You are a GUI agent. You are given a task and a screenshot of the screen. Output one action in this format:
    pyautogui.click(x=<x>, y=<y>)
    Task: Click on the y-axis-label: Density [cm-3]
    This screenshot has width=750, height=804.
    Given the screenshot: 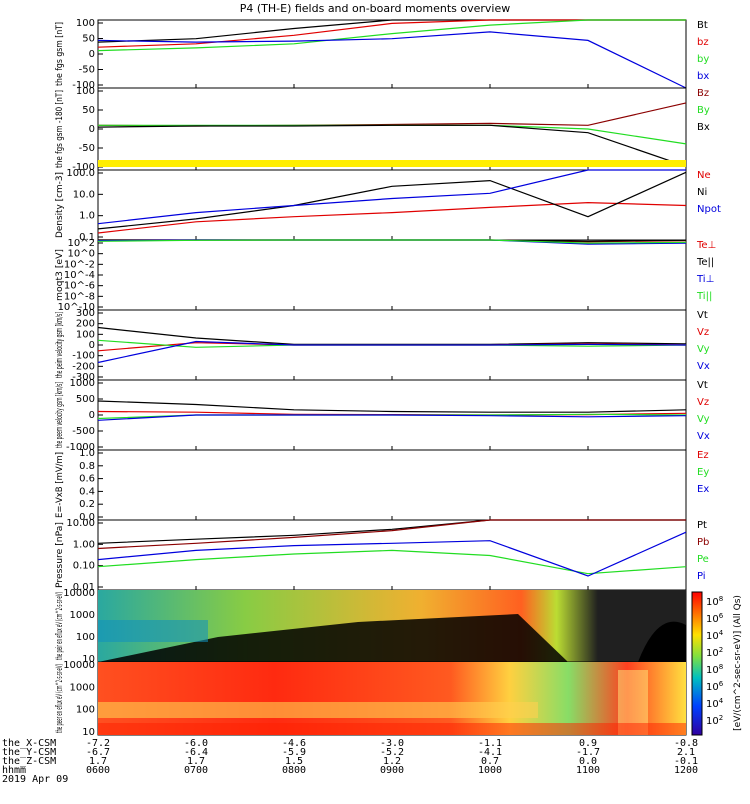 What is the action you would take?
    pyautogui.click(x=60, y=205)
    